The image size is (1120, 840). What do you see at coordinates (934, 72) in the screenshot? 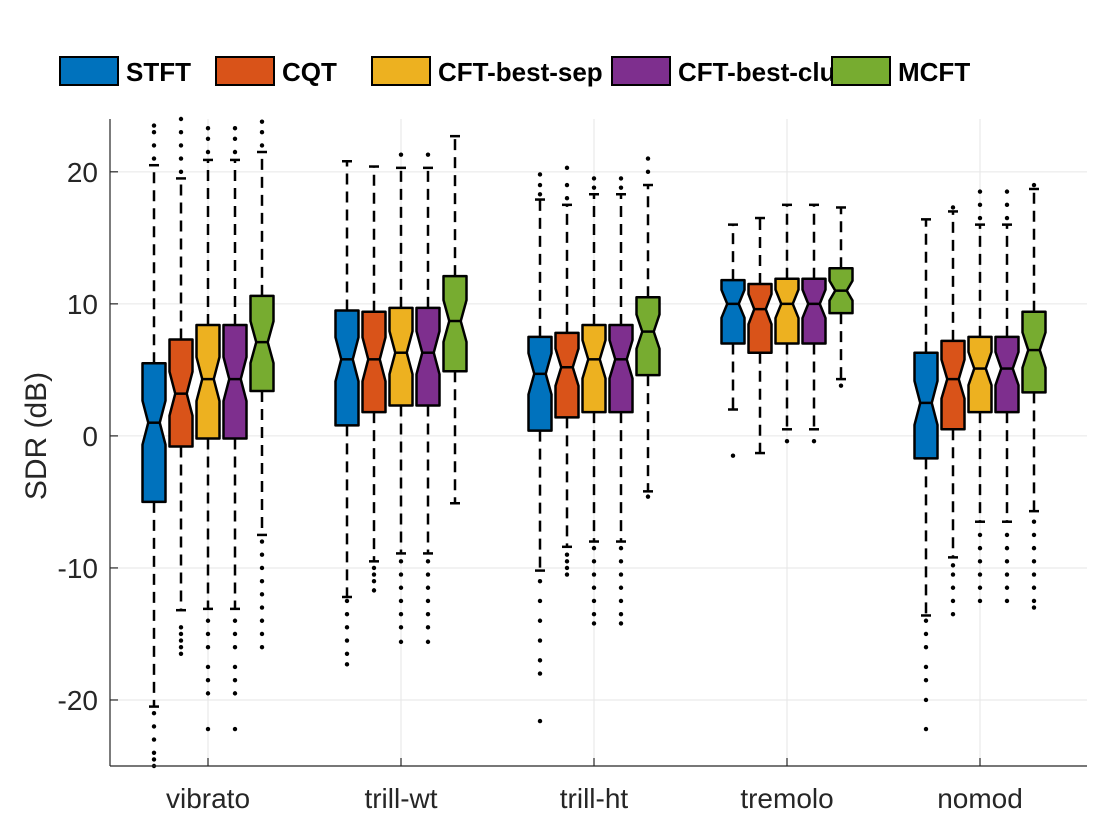
I see `legend-label: MCFT` at bounding box center [934, 72].